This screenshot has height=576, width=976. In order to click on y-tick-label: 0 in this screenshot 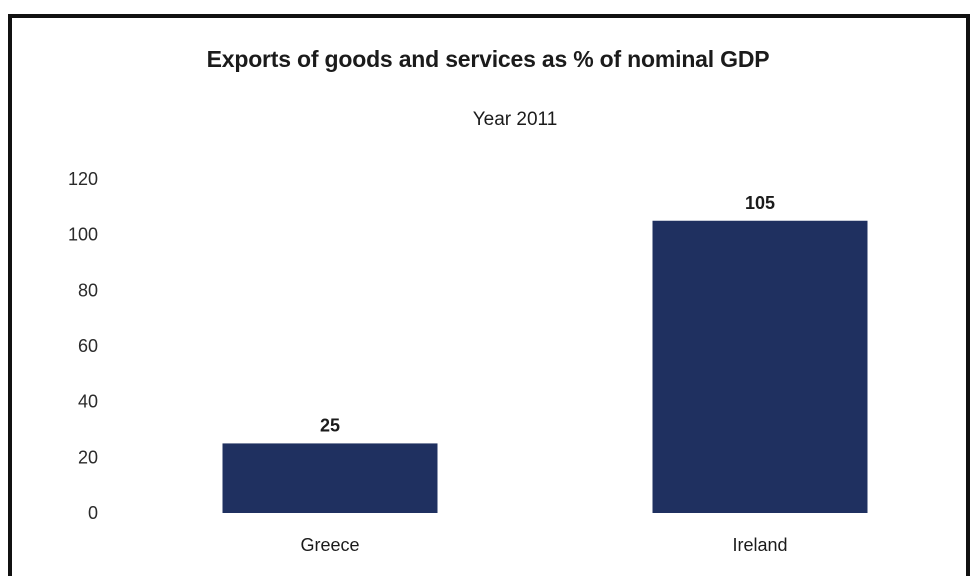, I will do `click(93, 513)`.